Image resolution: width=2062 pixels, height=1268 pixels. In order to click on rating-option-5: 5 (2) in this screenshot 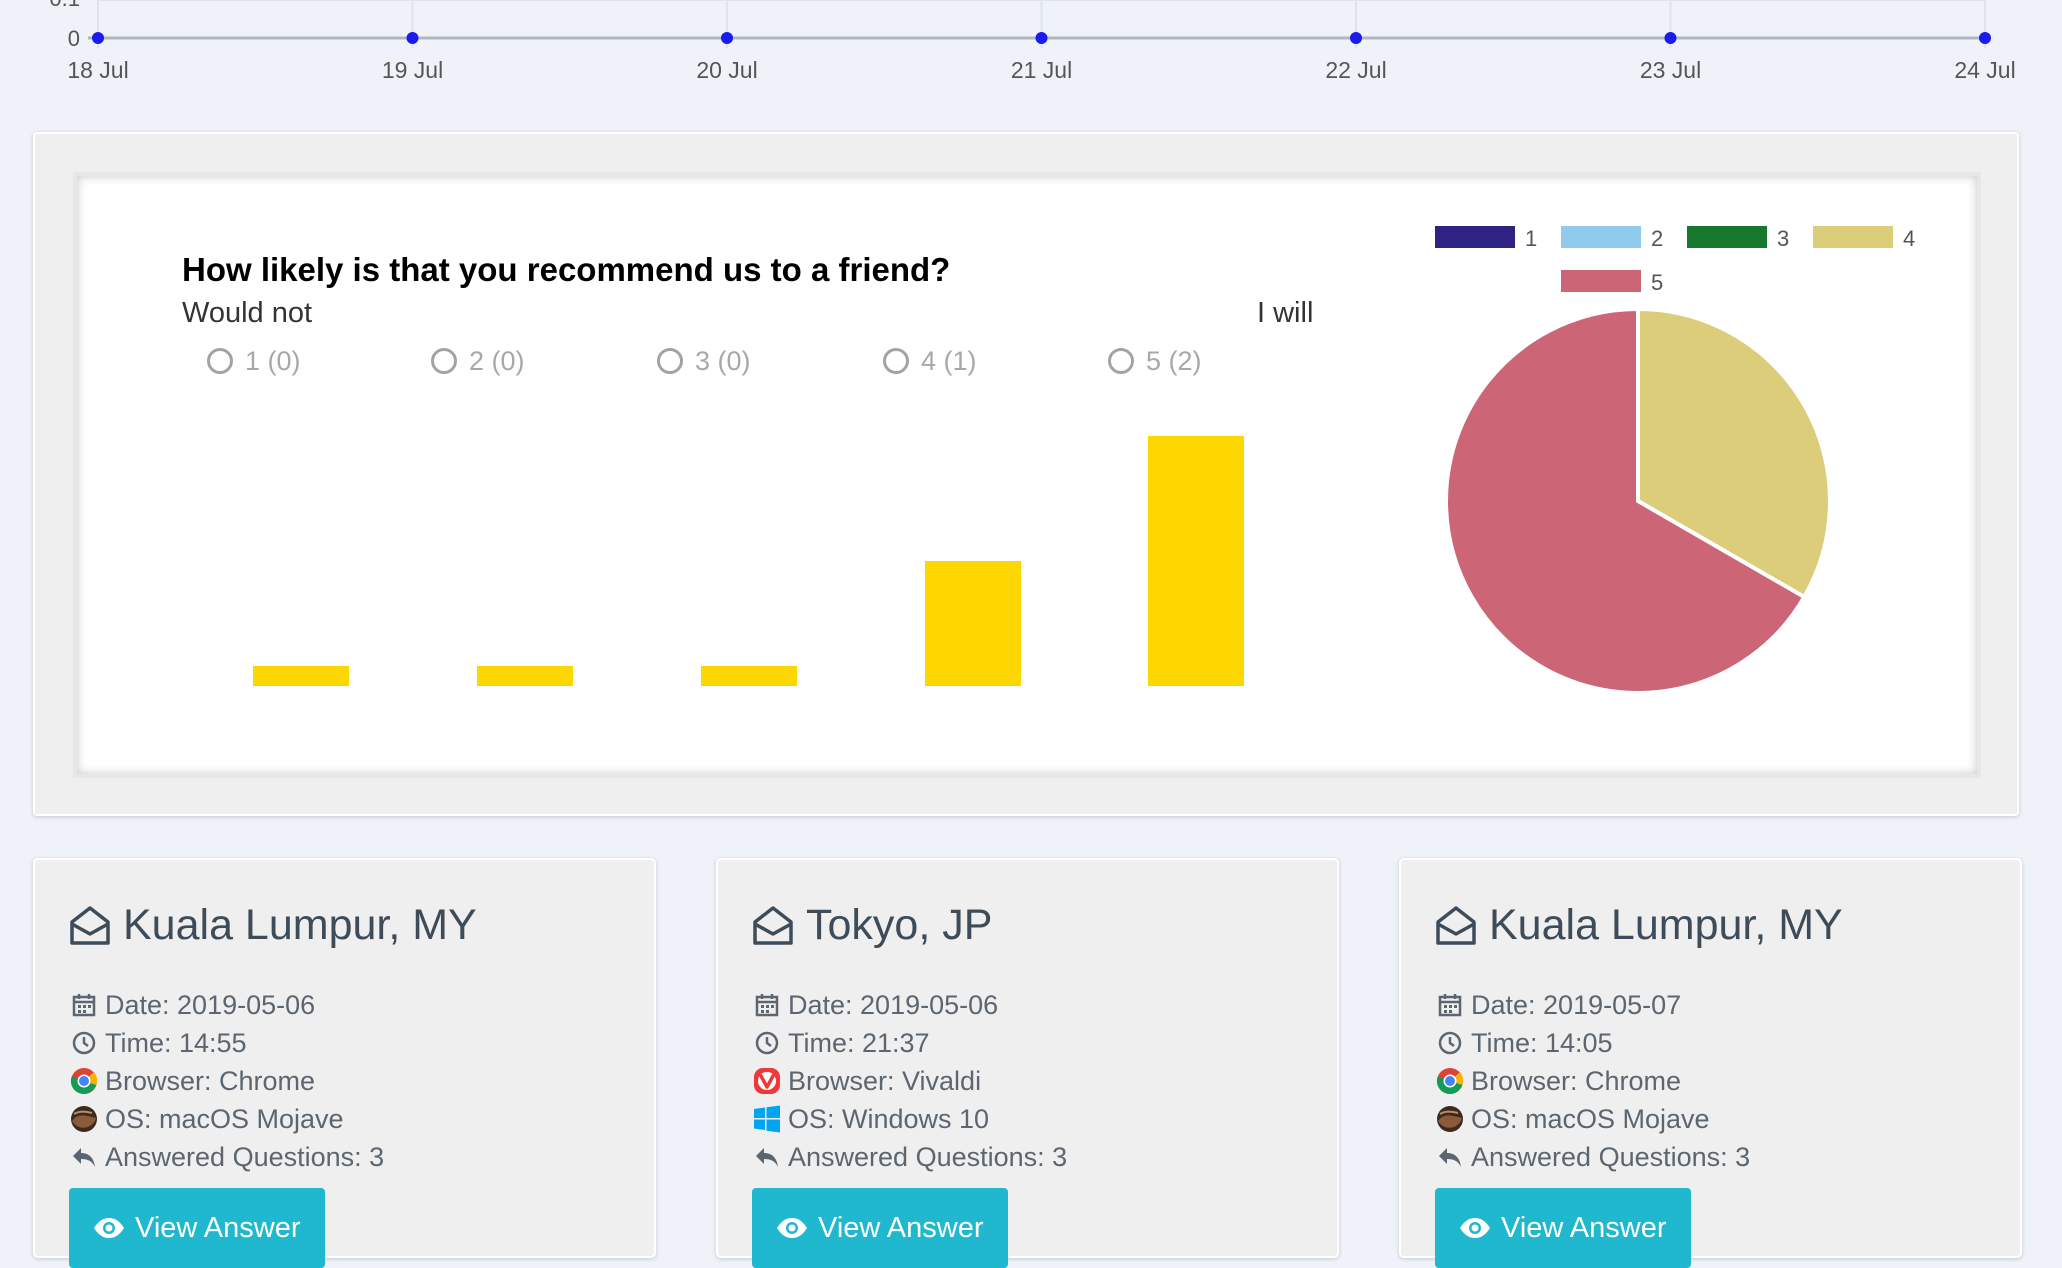, I will do `click(1155, 361)`.